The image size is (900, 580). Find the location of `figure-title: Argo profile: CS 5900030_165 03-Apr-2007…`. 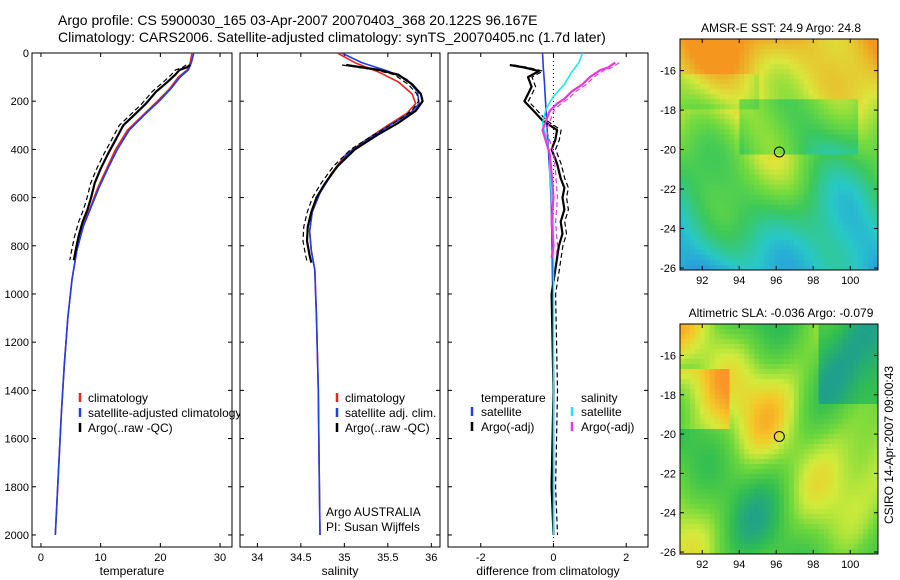

figure-title: Argo profile: CS 5900030_165 03-Apr-2007… is located at coordinates (332, 29).